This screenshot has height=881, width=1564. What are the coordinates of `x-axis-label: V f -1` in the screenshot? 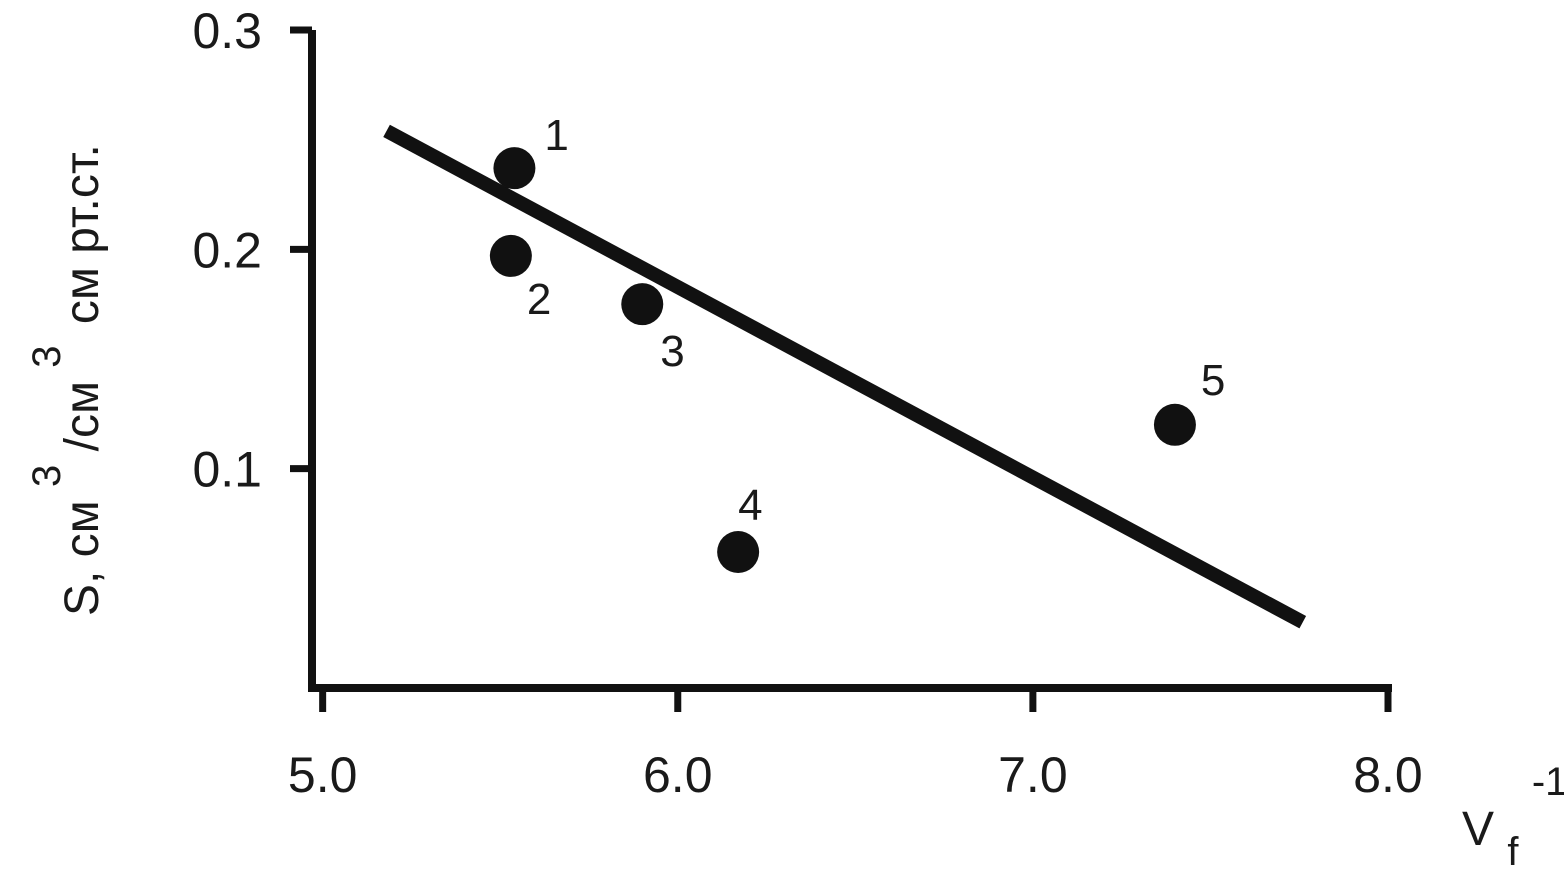 It's located at (1513, 818).